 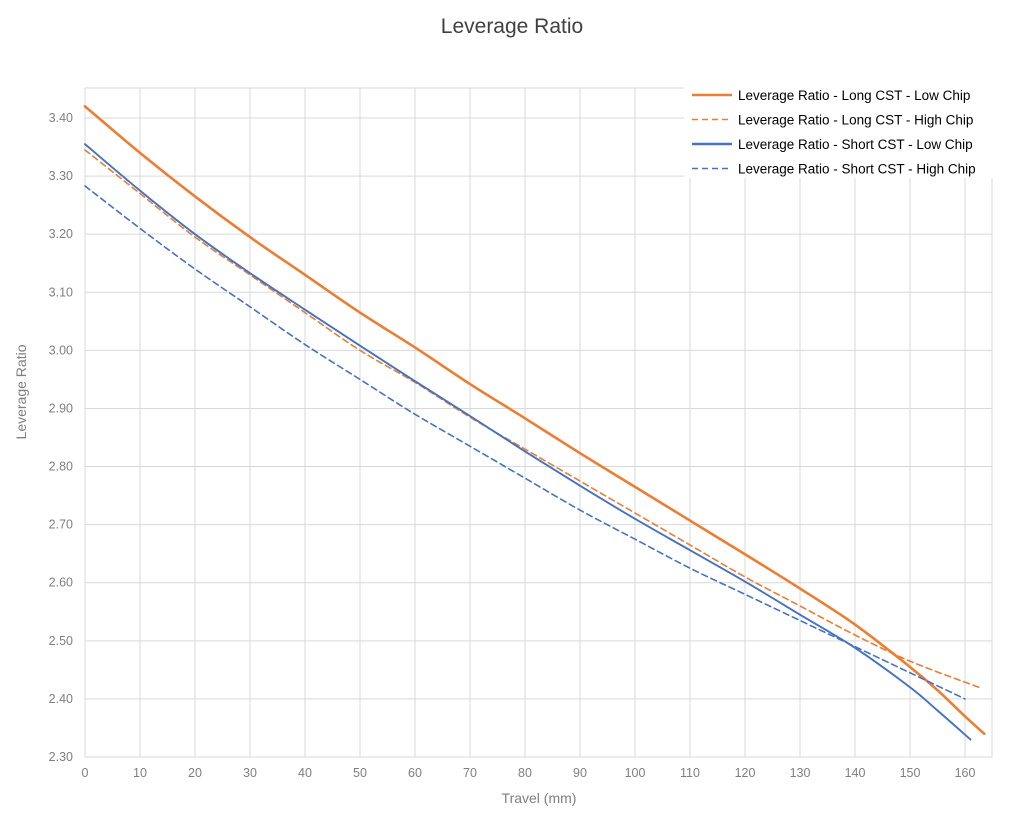 What do you see at coordinates (857, 169) in the screenshot?
I see `legend-label: Leverage Ratio - Short CST - High Chip` at bounding box center [857, 169].